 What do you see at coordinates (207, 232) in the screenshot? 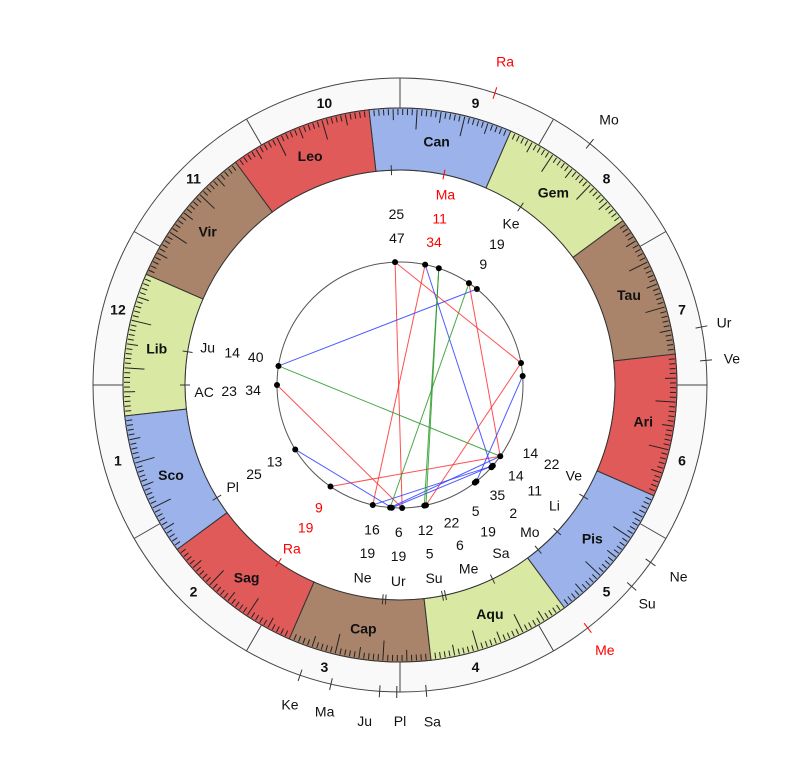
I see `sign-label-vir: Vir` at bounding box center [207, 232].